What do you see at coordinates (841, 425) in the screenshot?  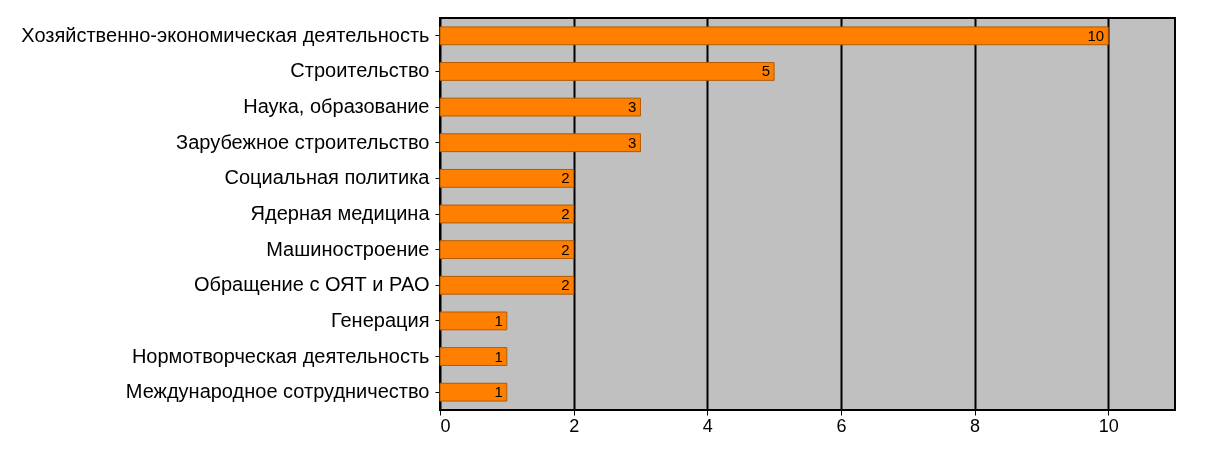 I see `x-tick-label: 6` at bounding box center [841, 425].